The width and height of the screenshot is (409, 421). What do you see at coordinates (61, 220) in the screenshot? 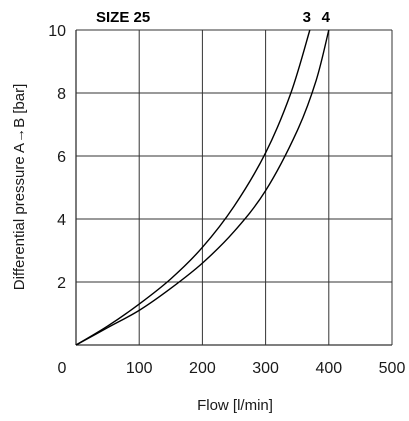
I see `y-tick-label-4: 4` at bounding box center [61, 220].